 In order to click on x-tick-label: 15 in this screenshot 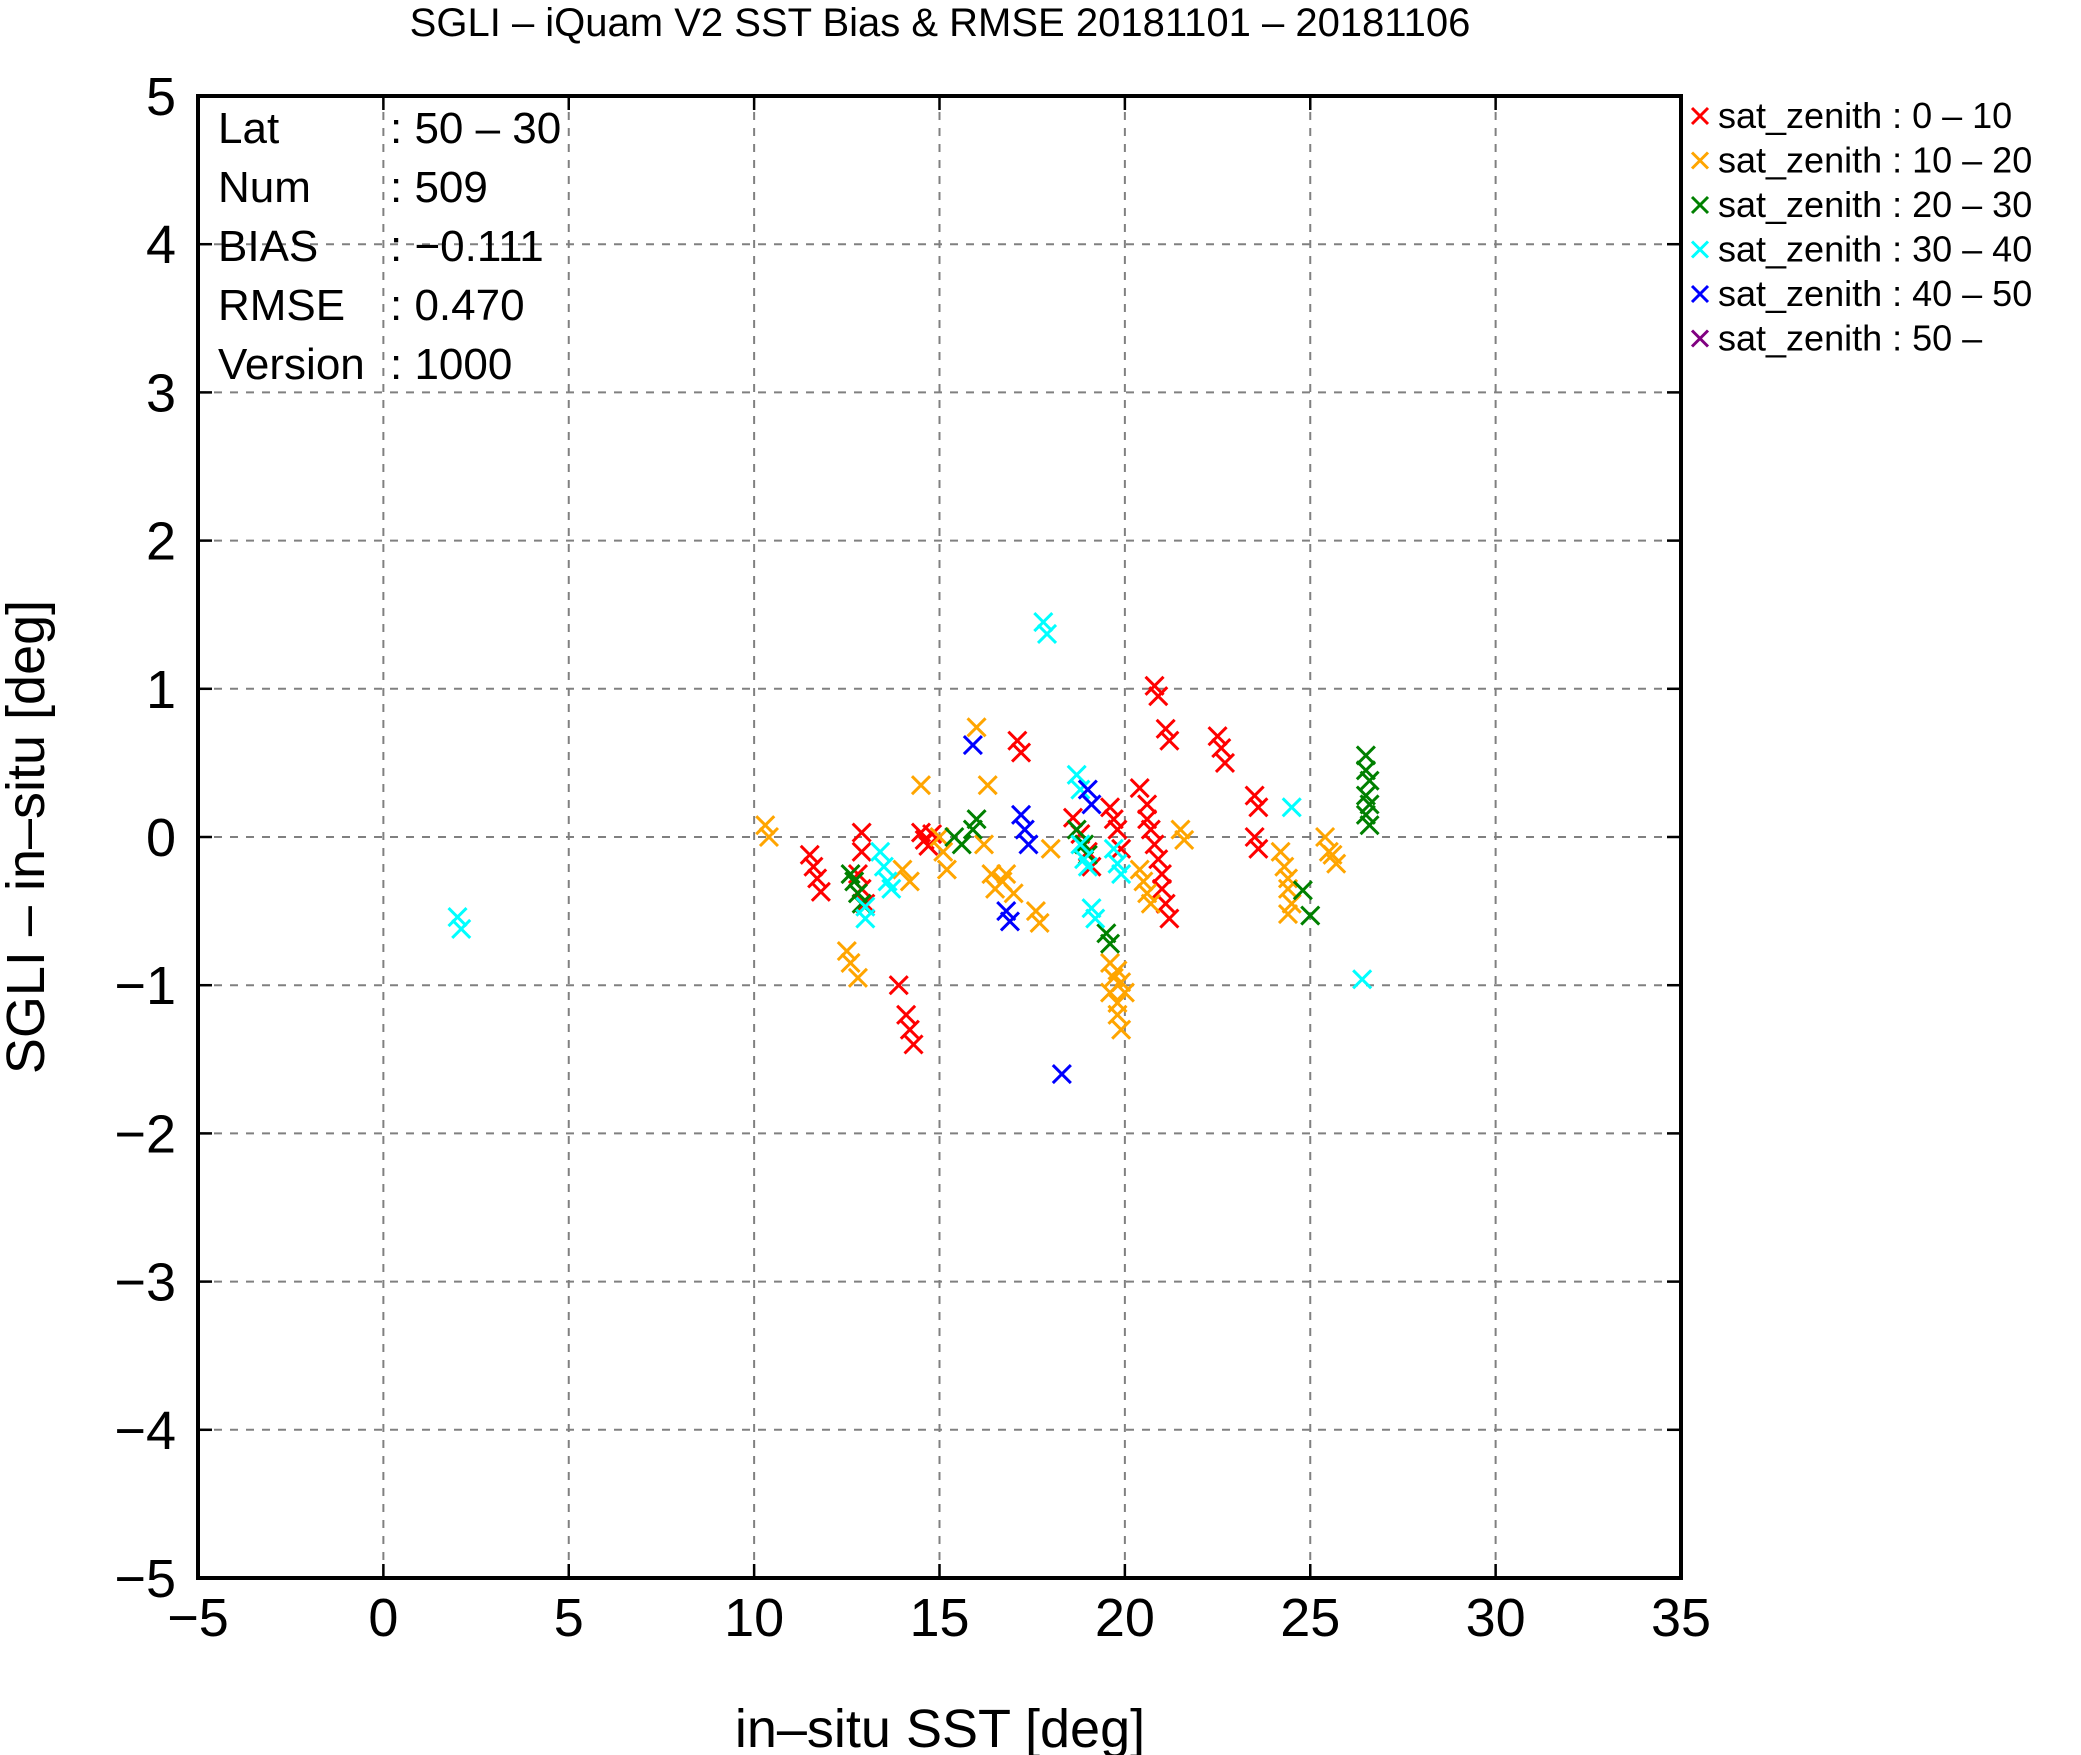, I will do `click(939, 1618)`.